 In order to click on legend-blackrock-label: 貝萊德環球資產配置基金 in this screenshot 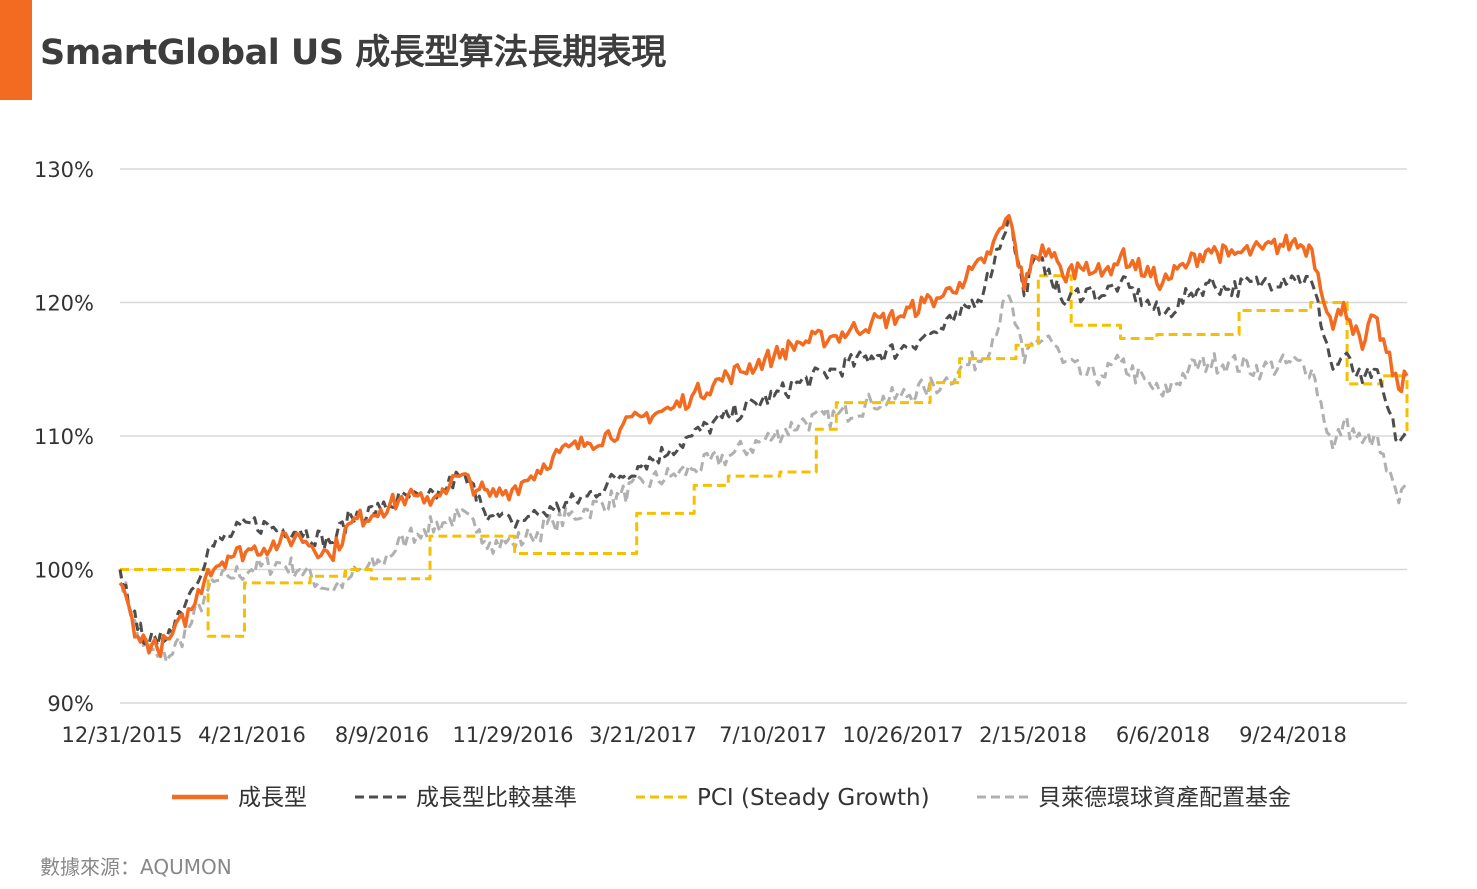, I will do `click(1164, 798)`.